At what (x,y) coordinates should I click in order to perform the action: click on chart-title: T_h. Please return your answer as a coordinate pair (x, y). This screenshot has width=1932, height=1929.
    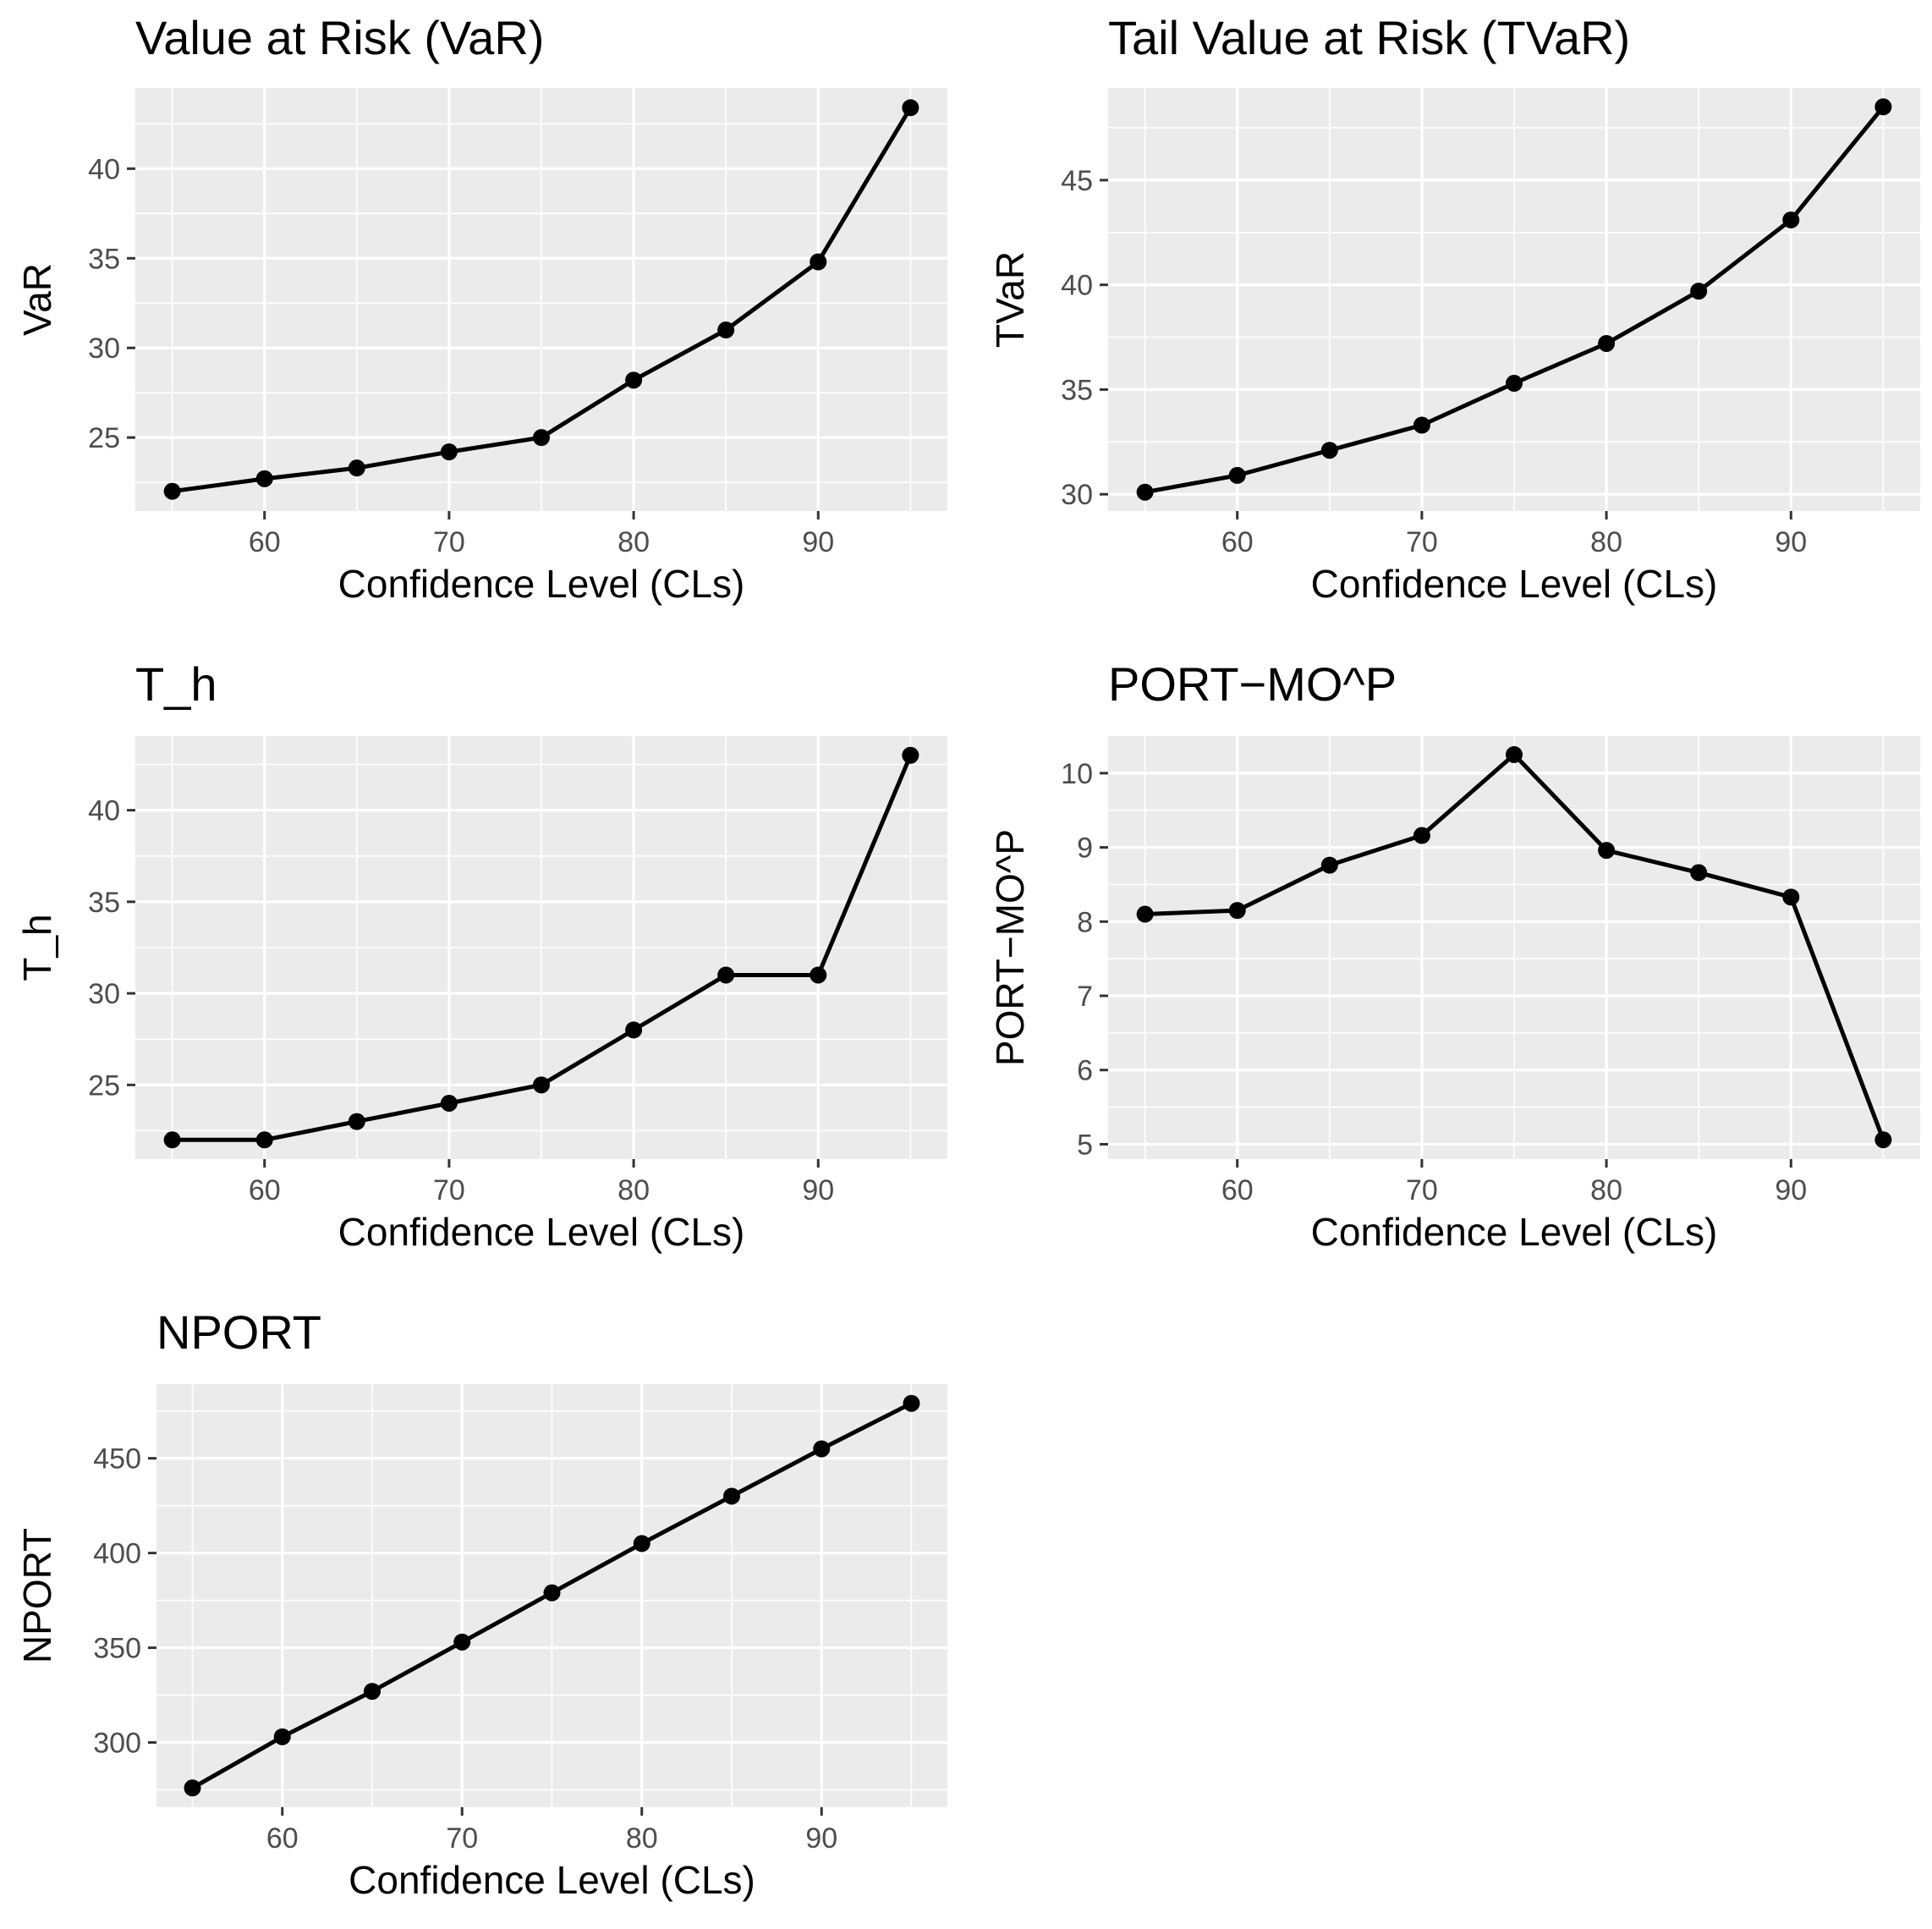
    Looking at the image, I should click on (176, 684).